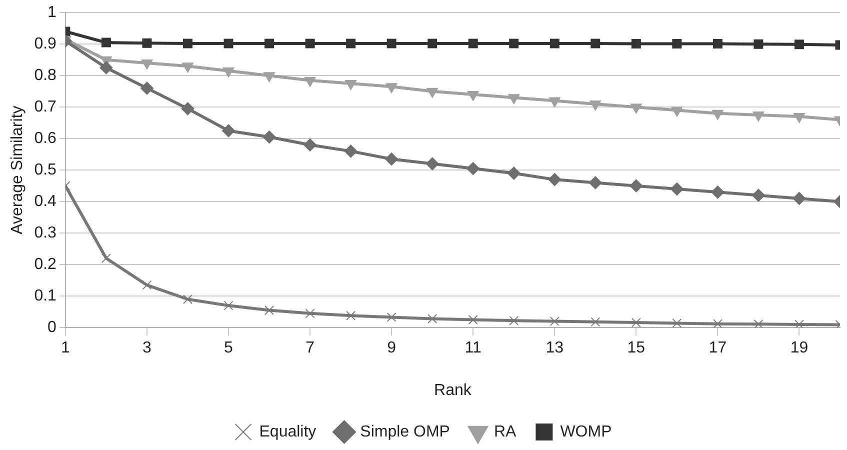 The width and height of the screenshot is (847, 450). I want to click on y-axis-title: Average Similarity, so click(17, 170).